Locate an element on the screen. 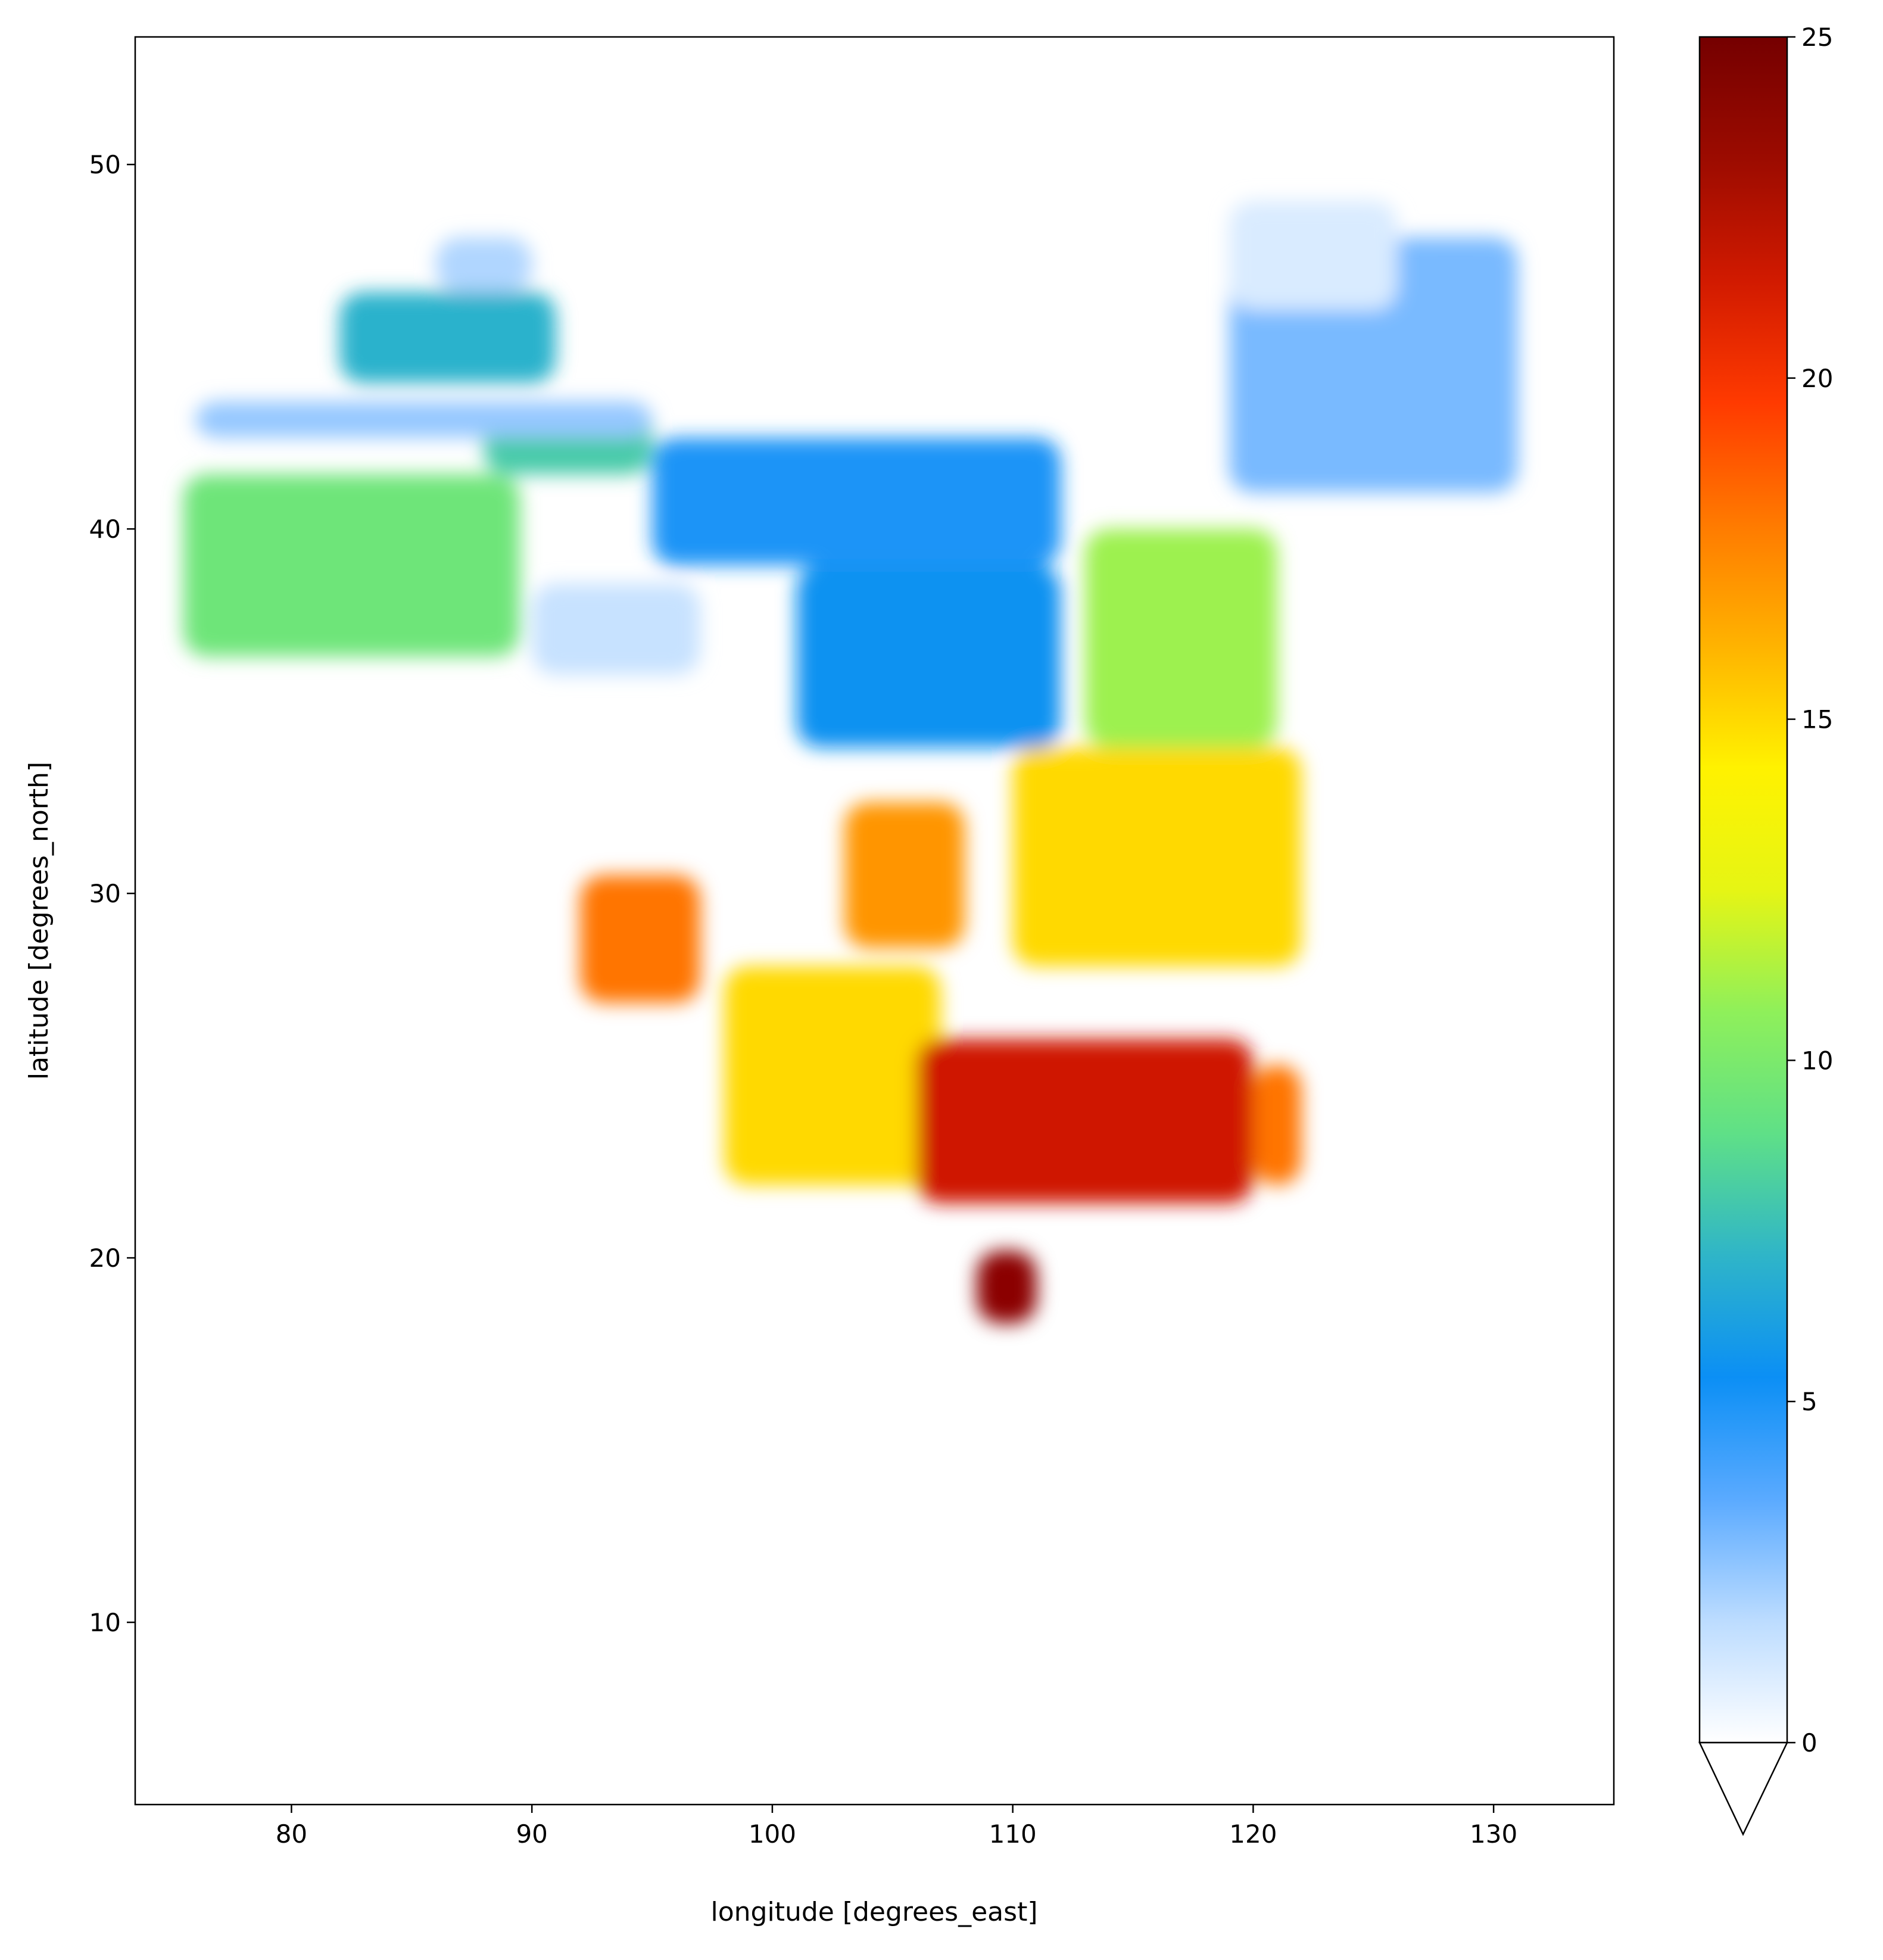 This screenshot has height=1960, width=1883. colorbar-tick-label: 25 is located at coordinates (1817, 37).